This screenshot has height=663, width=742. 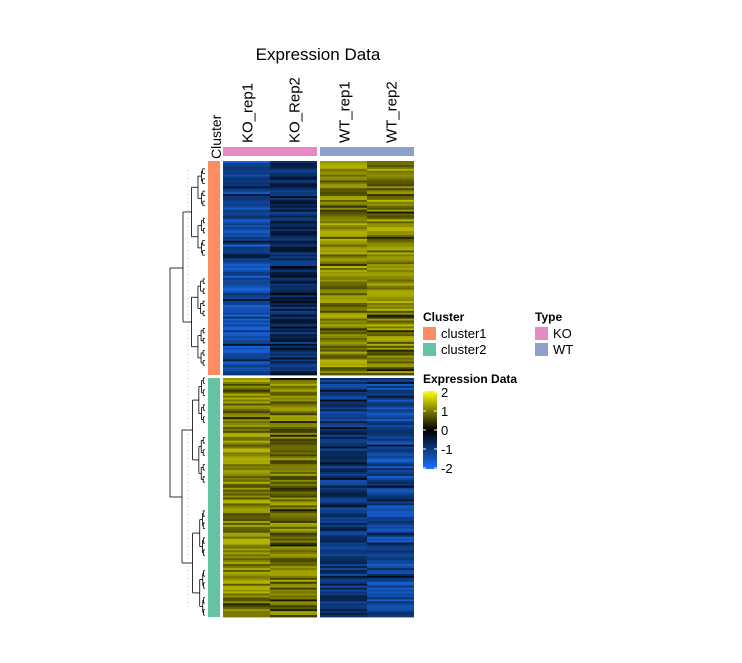 What do you see at coordinates (429, 333) in the screenshot?
I see `legend-swatch-cluster1` at bounding box center [429, 333].